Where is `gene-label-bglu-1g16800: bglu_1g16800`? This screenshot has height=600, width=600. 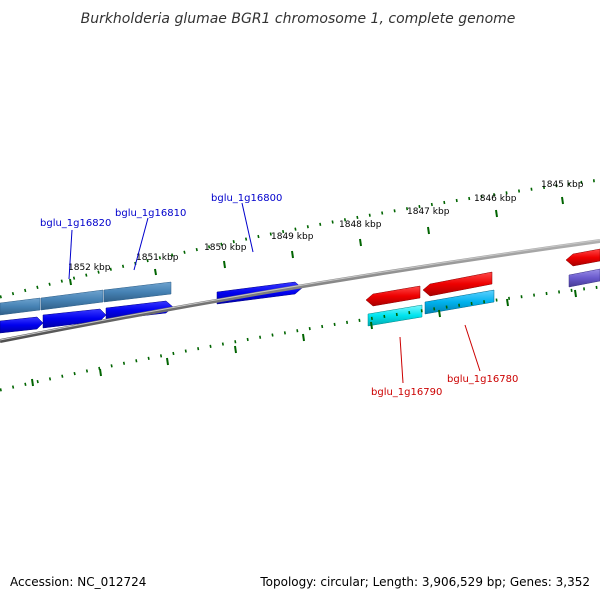 gene-label-bglu-1g16800: bglu_1g16800 is located at coordinates (246, 198).